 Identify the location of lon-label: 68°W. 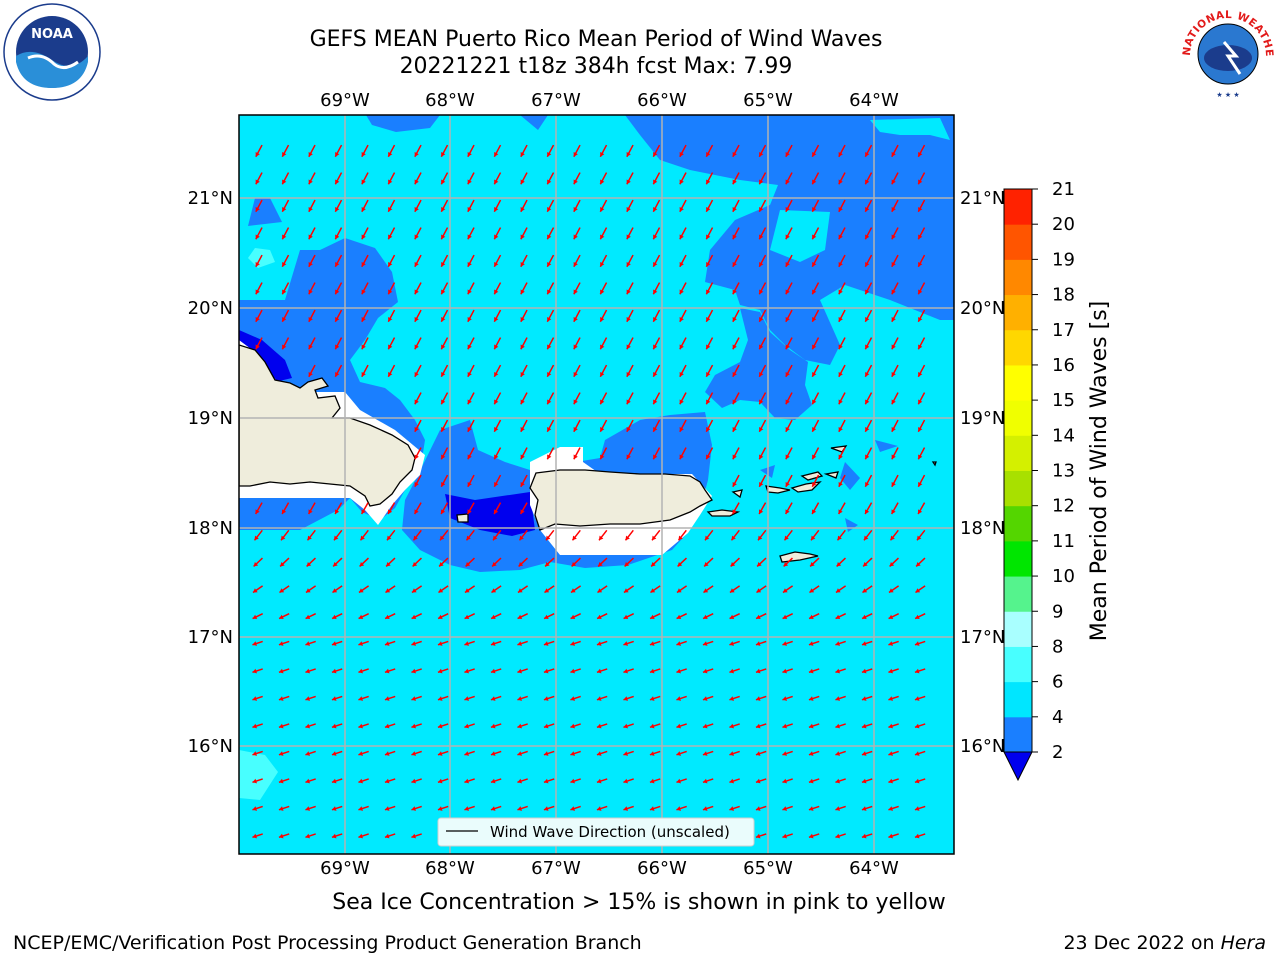
(450, 868).